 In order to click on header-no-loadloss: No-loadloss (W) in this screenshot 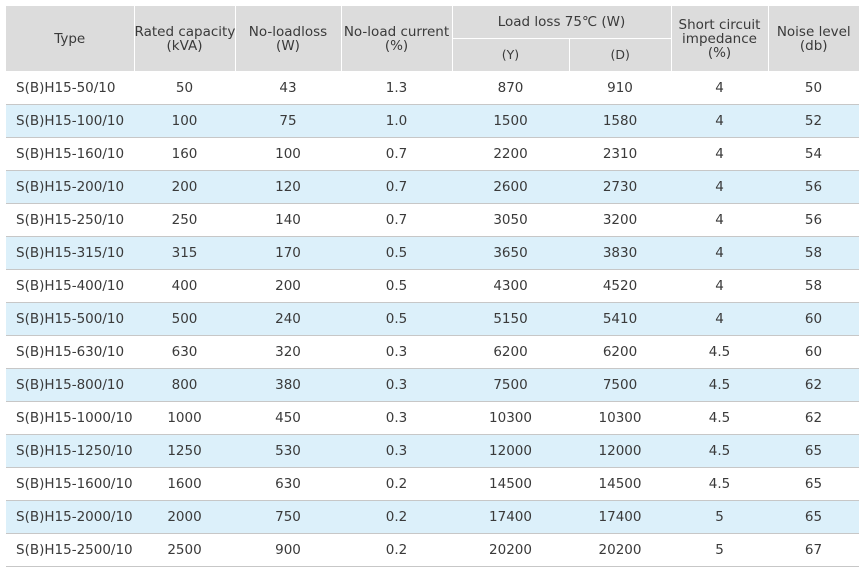, I will do `click(288, 39)`.